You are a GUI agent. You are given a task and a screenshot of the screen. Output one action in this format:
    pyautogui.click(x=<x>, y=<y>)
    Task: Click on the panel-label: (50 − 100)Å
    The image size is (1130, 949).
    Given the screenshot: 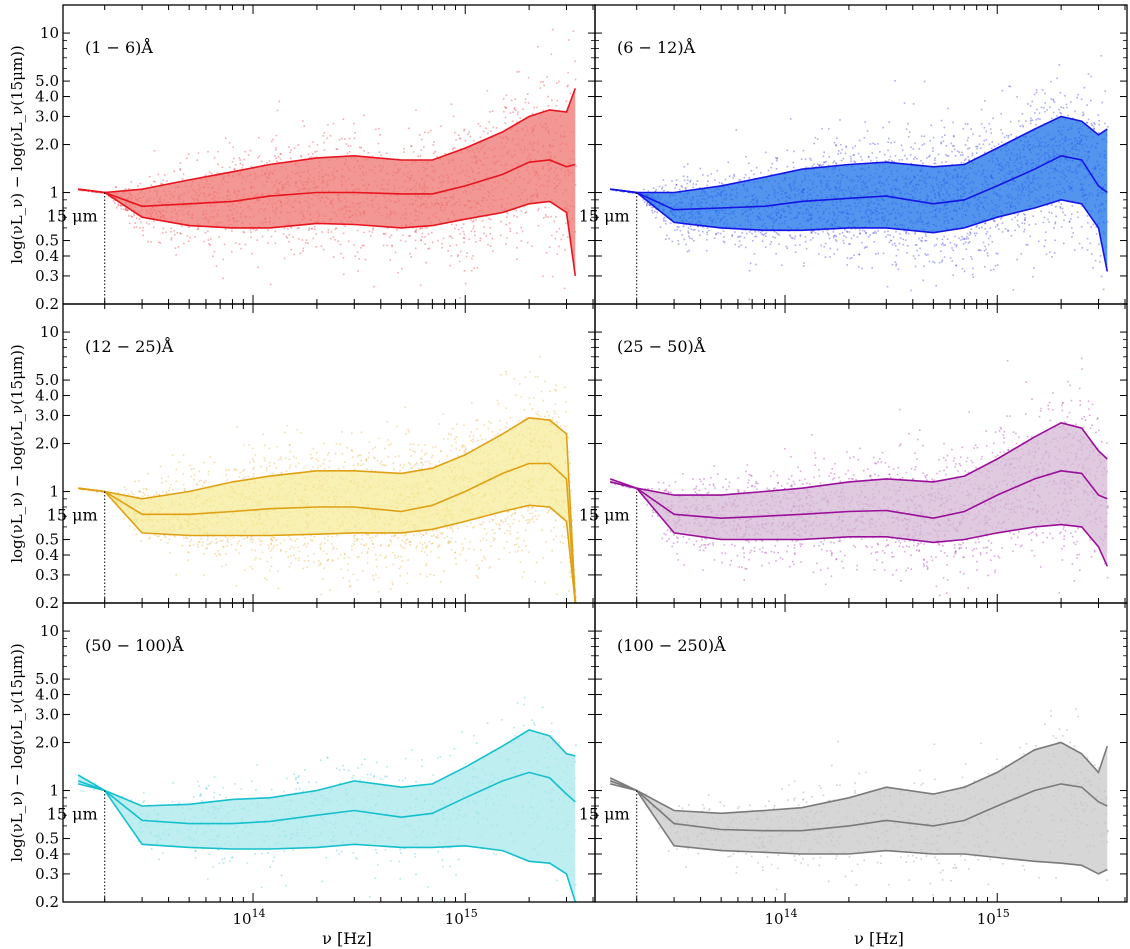 What is the action you would take?
    pyautogui.click(x=134, y=645)
    